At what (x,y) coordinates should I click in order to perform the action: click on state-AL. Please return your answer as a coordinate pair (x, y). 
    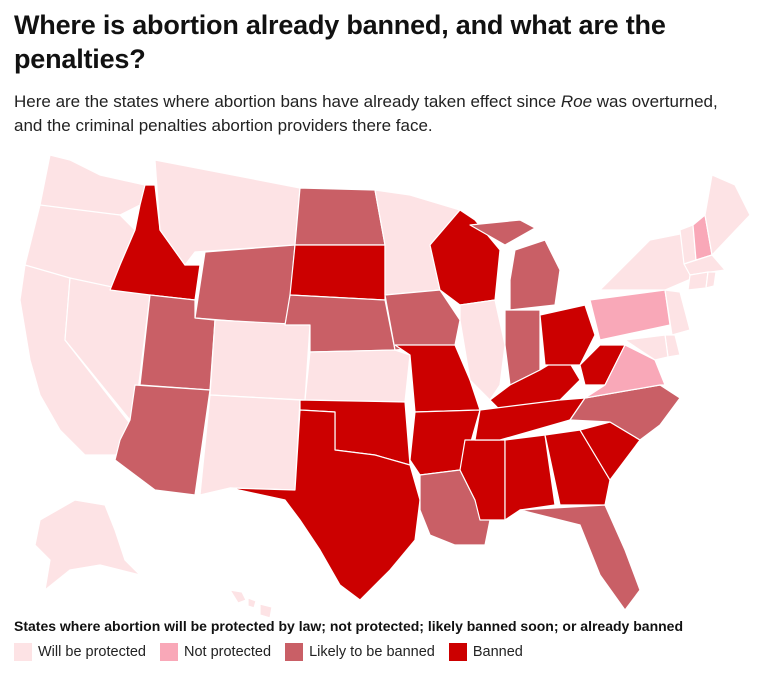
    Looking at the image, I should click on (530, 477).